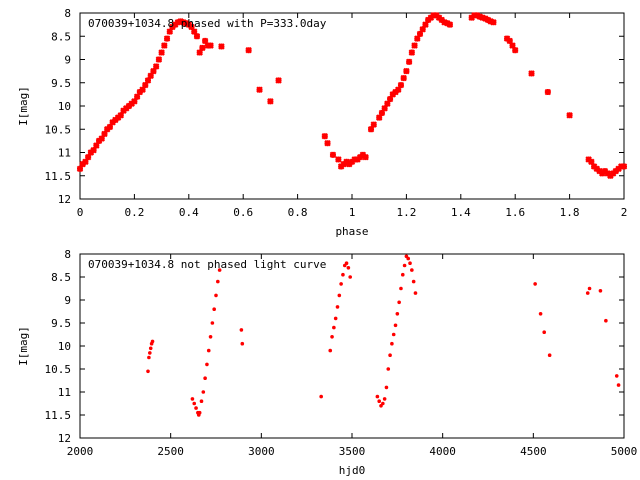  What do you see at coordinates (570, 212) in the screenshot?
I see `x-tick-label: 1.8` at bounding box center [570, 212].